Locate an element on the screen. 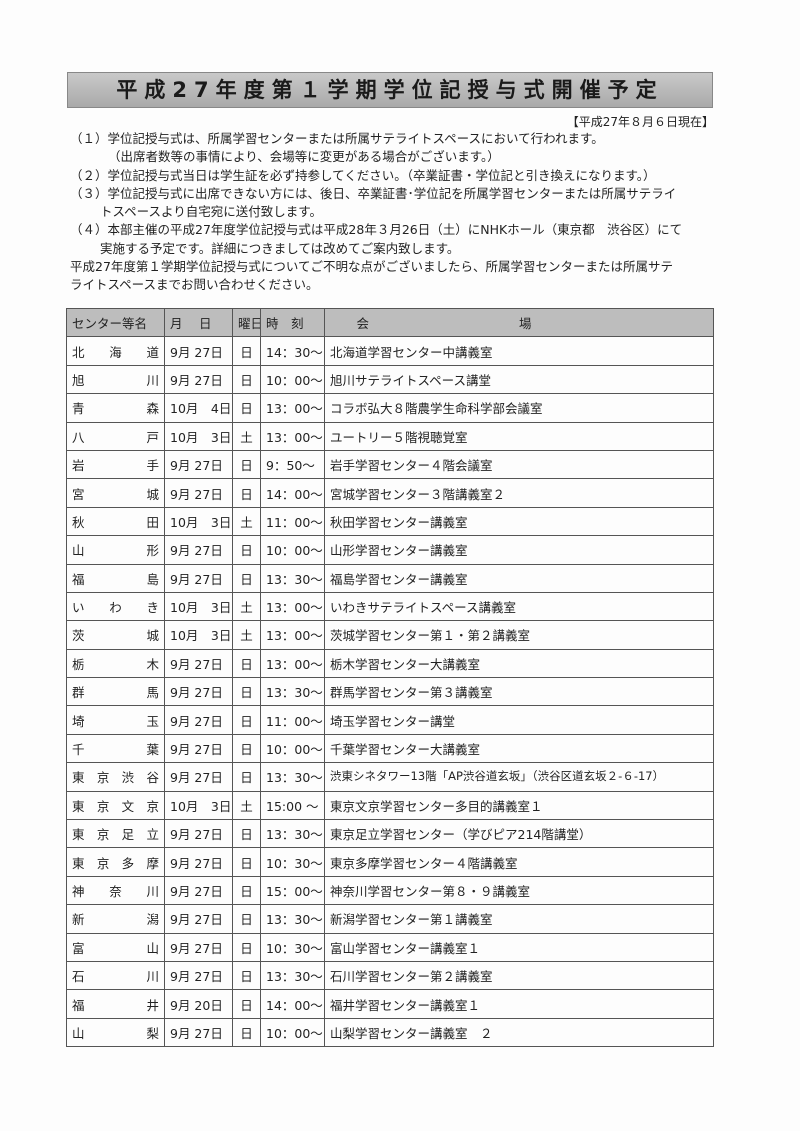 The height and width of the screenshot is (1131, 800). table-row: 八戸 10月 3日土 13：00～ ユートリー５階視聴覚室 is located at coordinates (390, 436).